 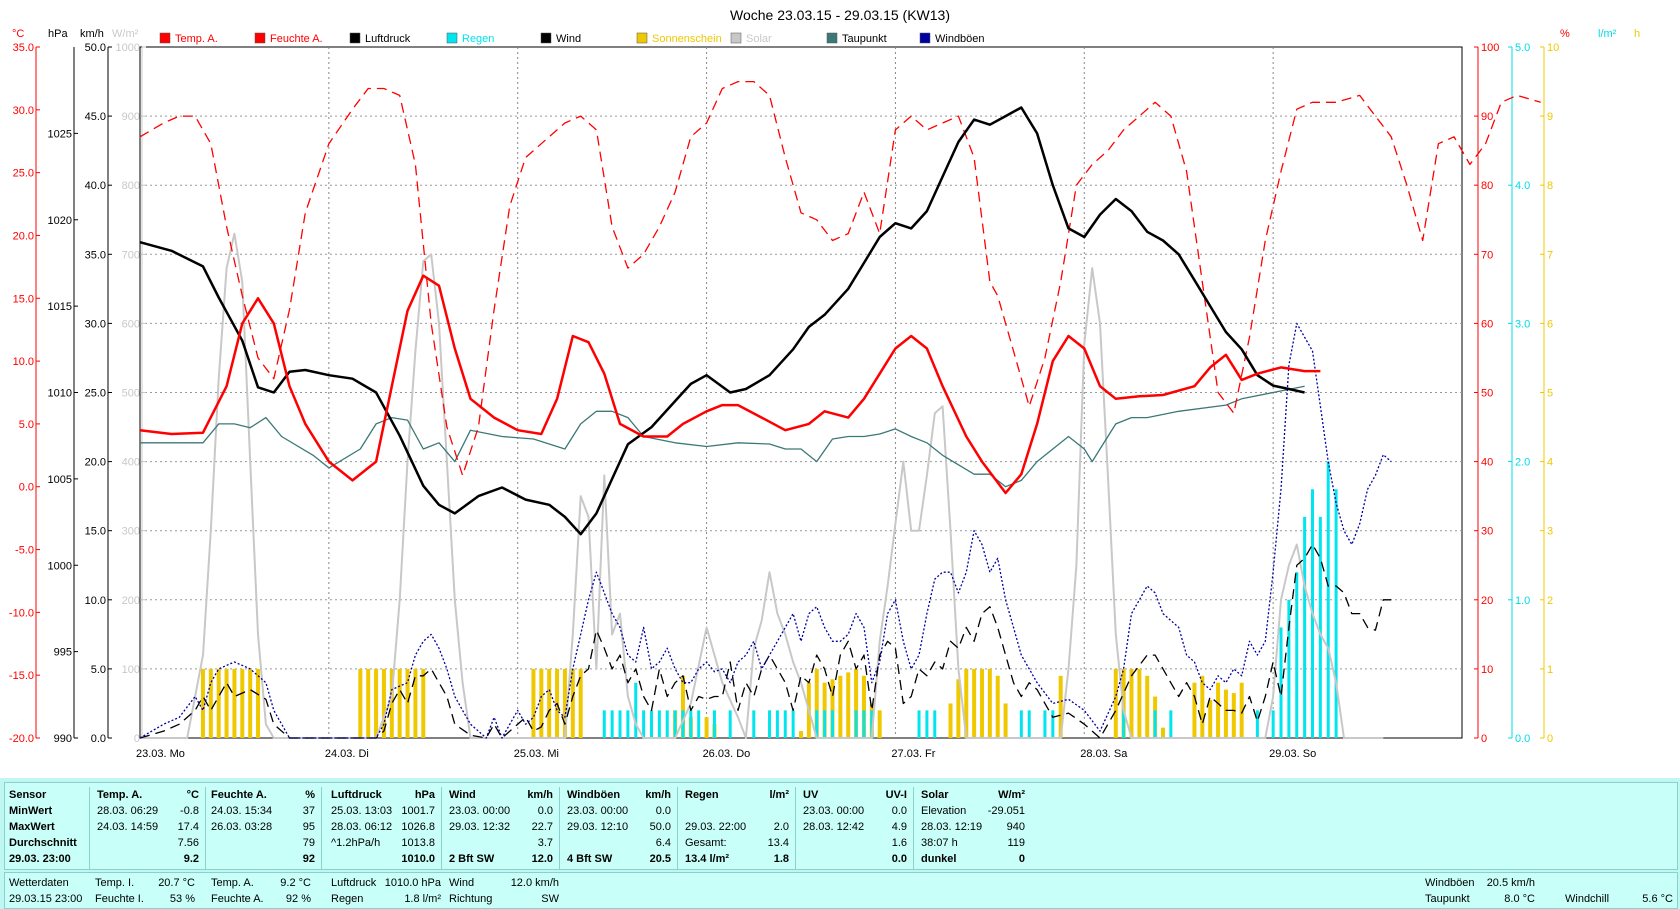 What do you see at coordinates (1484, 739) in the screenshot?
I see `tick-label-humidity: 0` at bounding box center [1484, 739].